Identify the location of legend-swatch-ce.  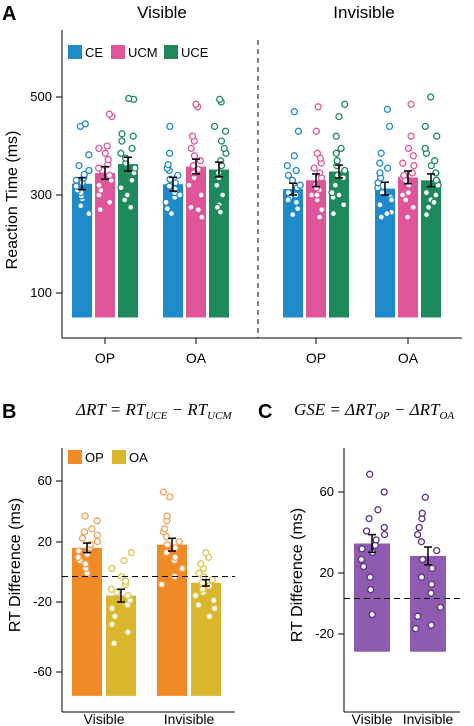
(75, 52).